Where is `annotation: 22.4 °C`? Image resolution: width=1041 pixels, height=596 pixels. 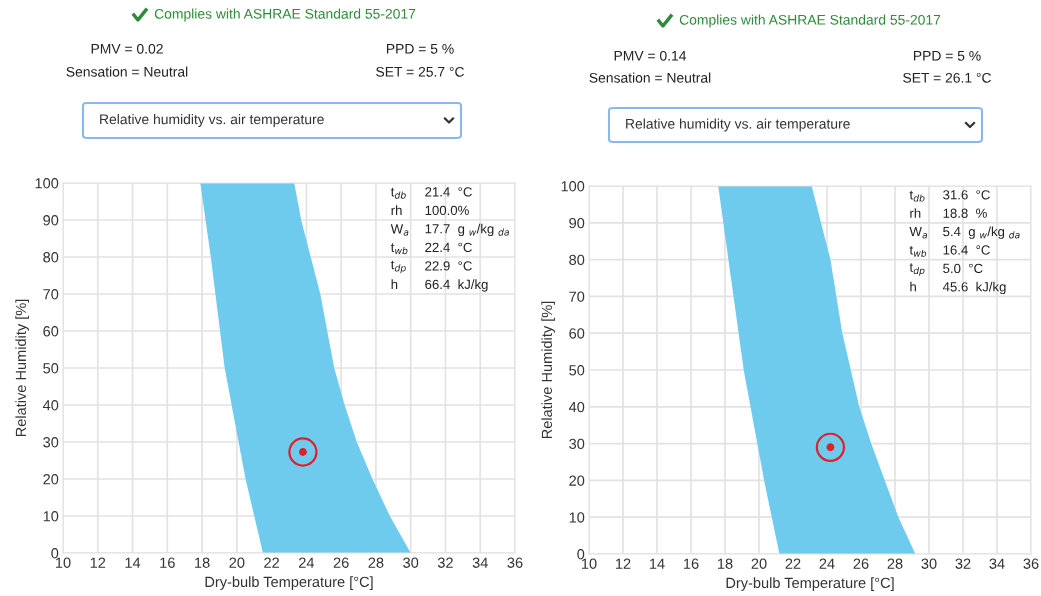
annotation: 22.4 °C is located at coordinates (448, 247).